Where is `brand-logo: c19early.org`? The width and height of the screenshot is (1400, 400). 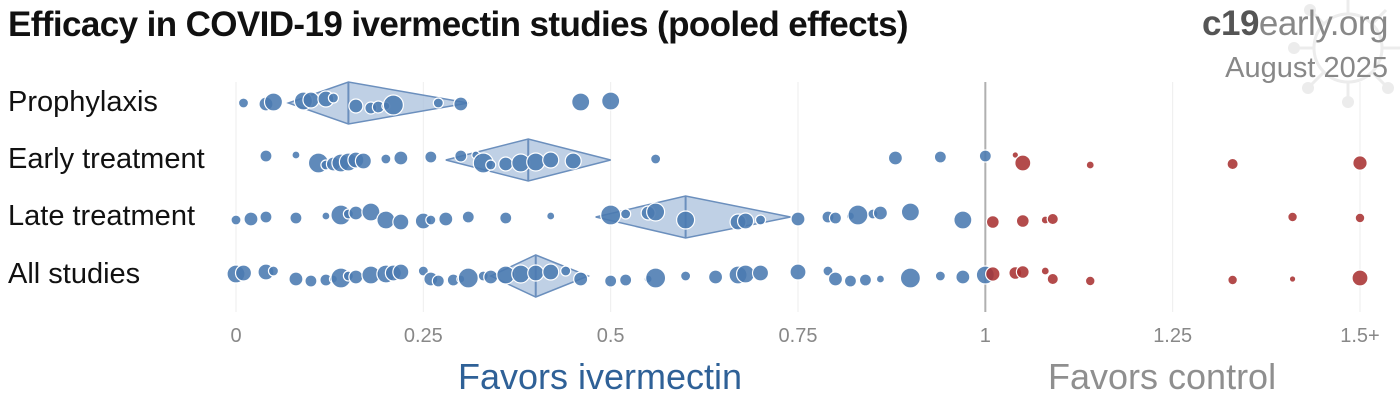
brand-logo: c19early.org is located at coordinates (1295, 24).